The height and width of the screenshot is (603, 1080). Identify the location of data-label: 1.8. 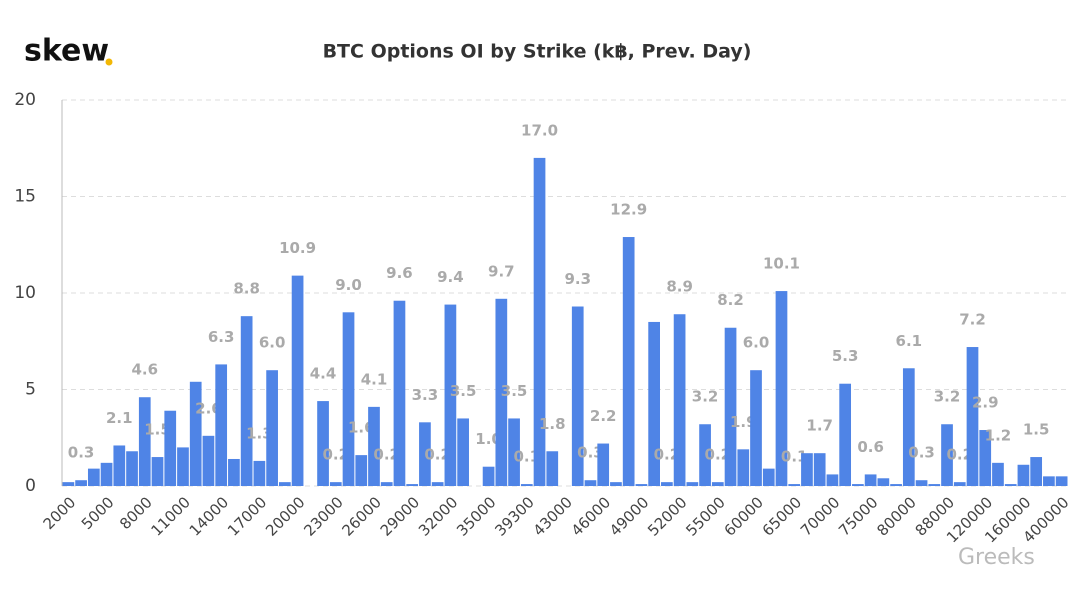
(552, 424).